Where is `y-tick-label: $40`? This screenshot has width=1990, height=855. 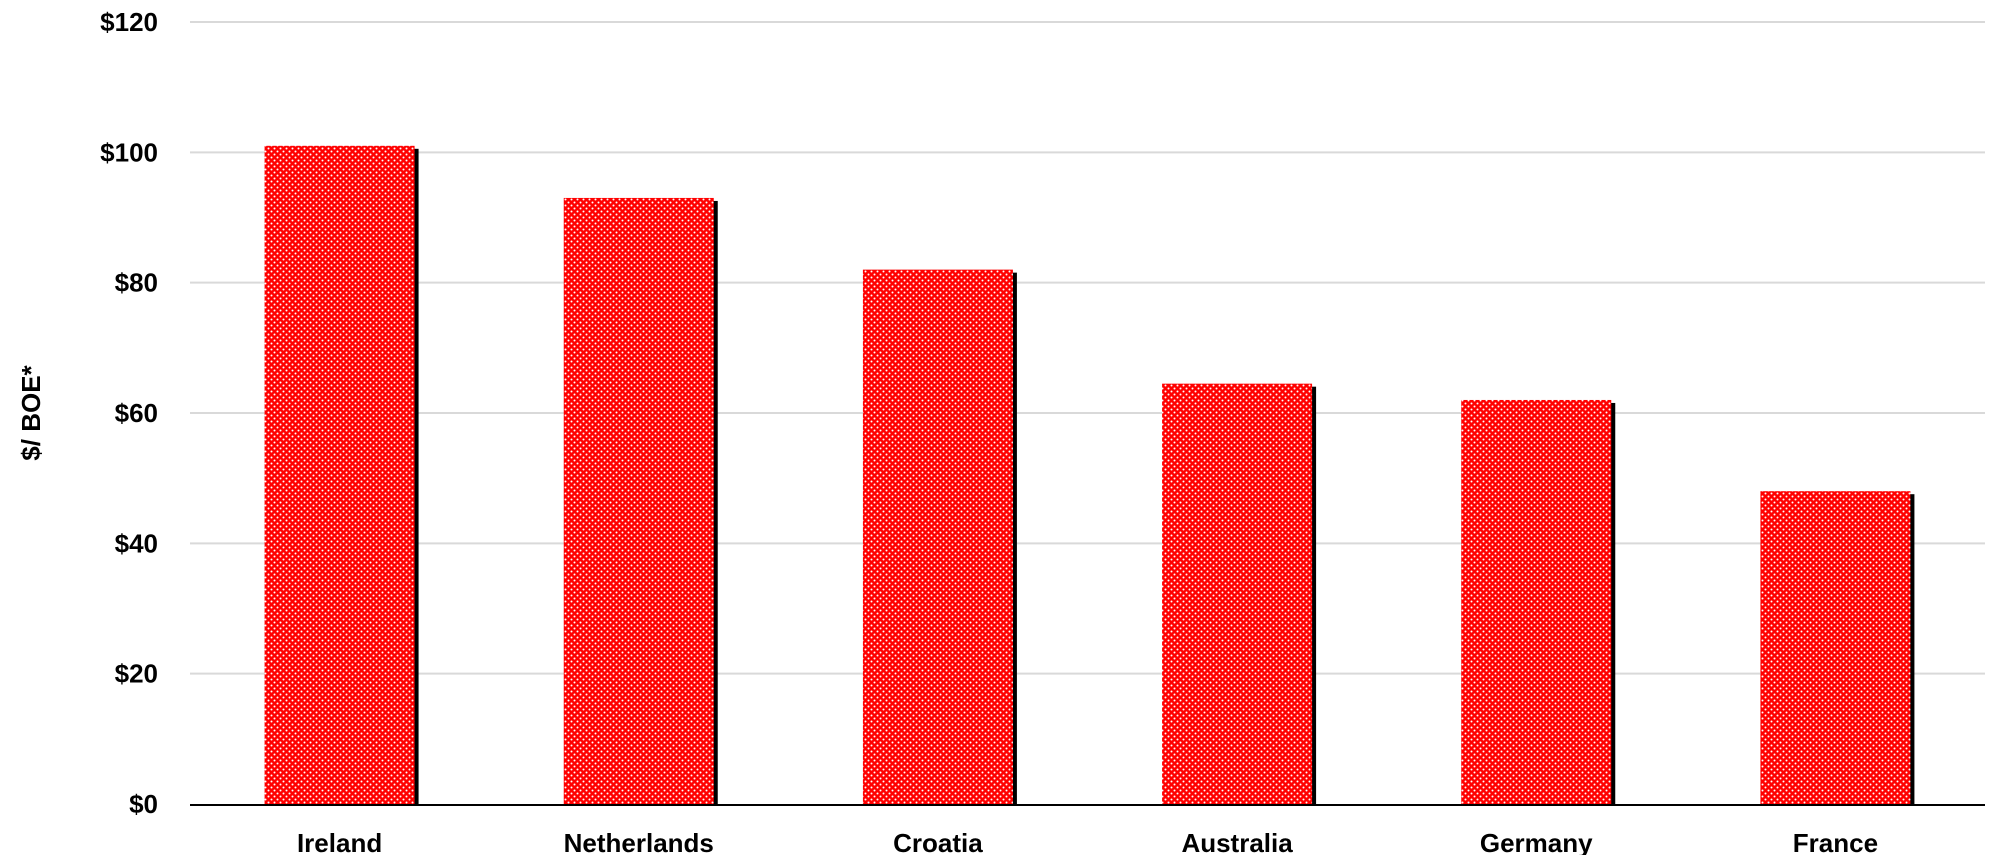 y-tick-label: $40 is located at coordinates (136, 543).